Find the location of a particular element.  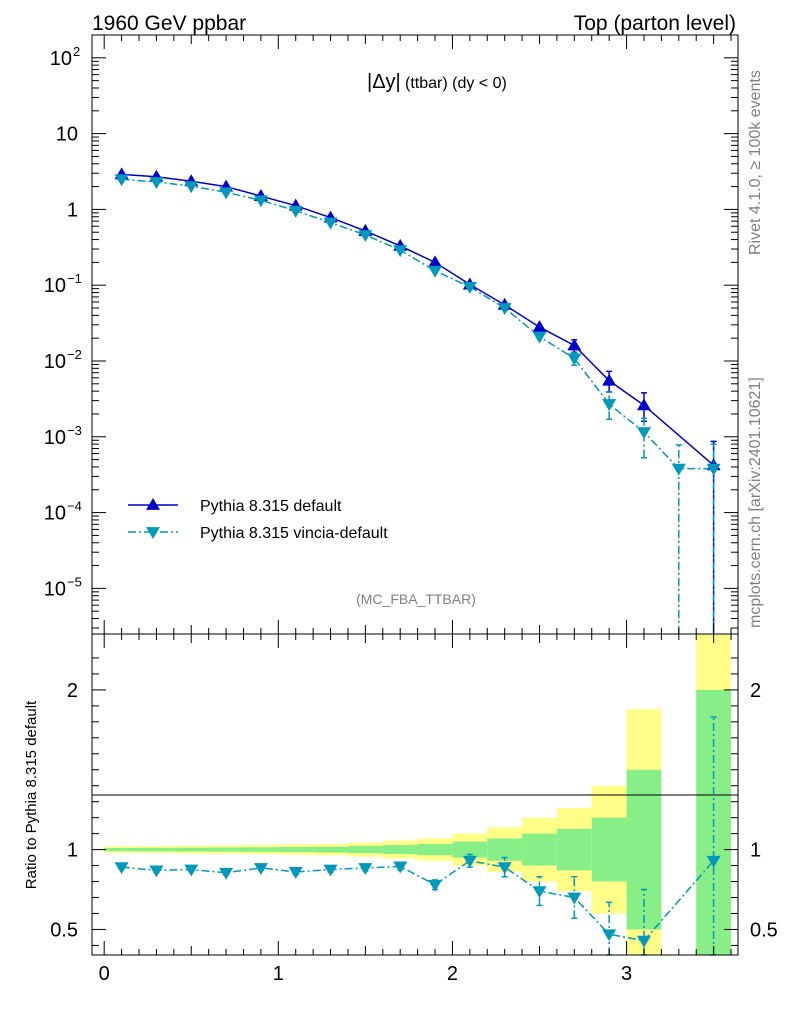

ratio-y-tick-label: 0.5 is located at coordinates (64, 930).